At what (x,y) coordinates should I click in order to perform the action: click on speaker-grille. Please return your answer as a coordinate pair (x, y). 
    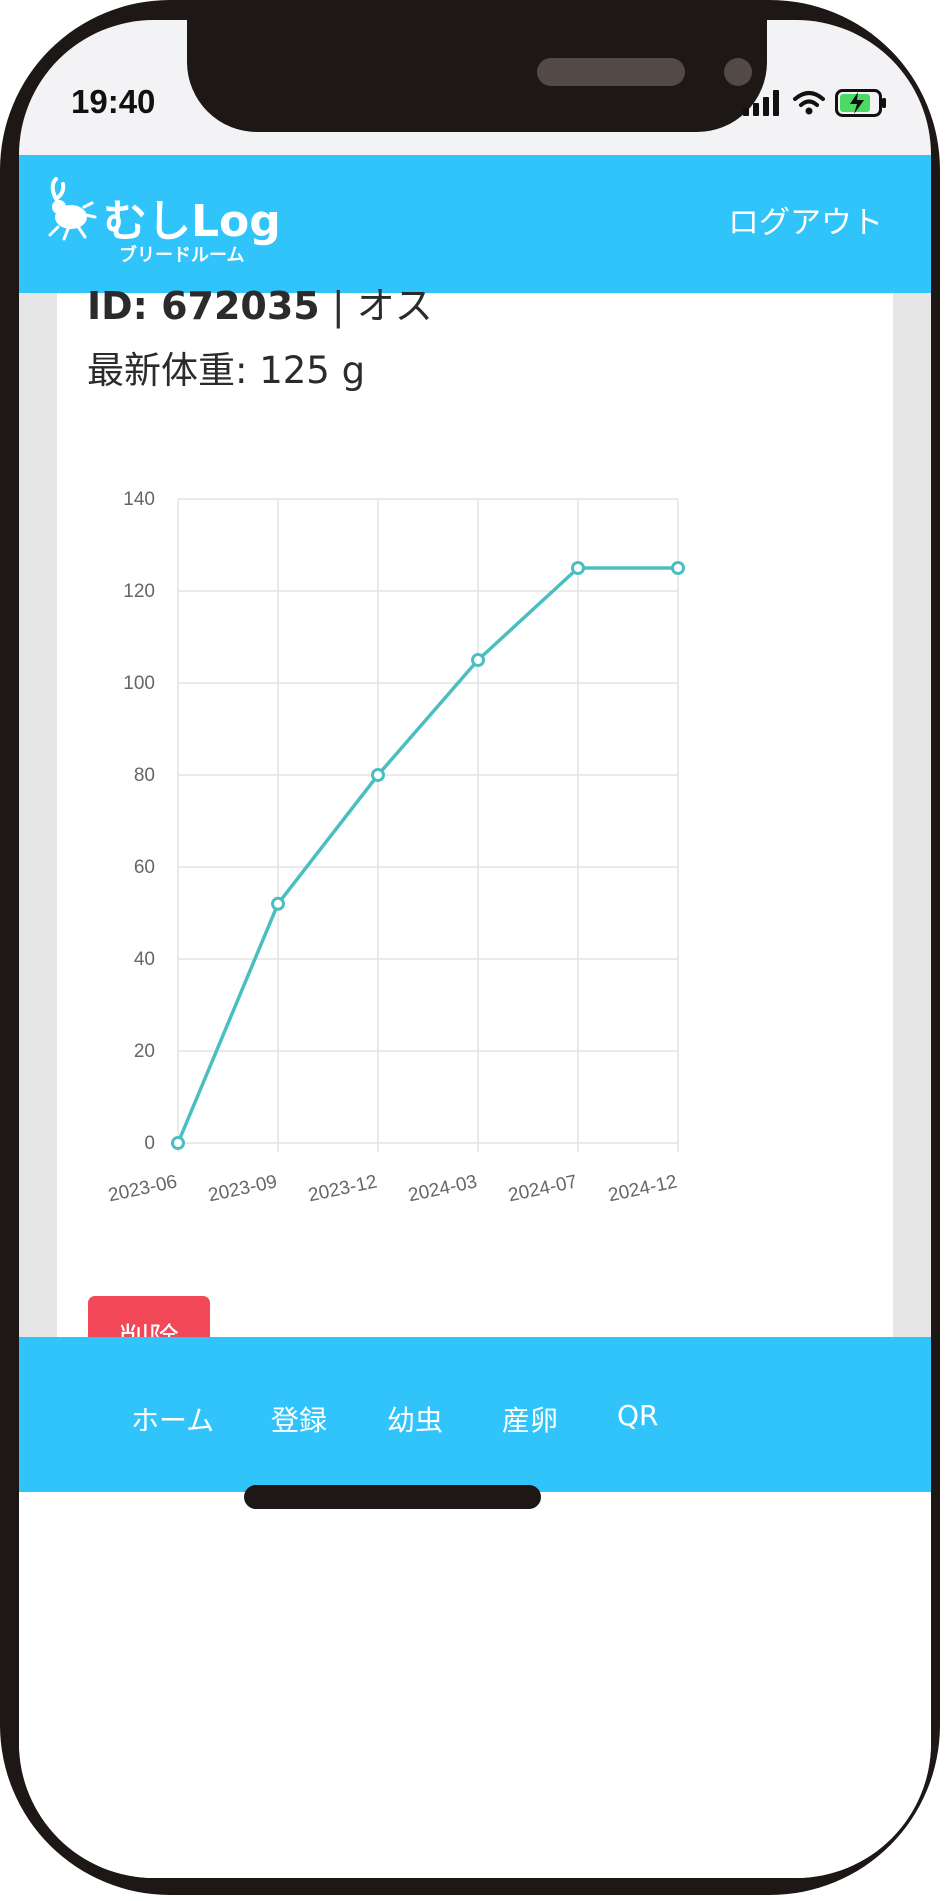
    Looking at the image, I should click on (611, 72).